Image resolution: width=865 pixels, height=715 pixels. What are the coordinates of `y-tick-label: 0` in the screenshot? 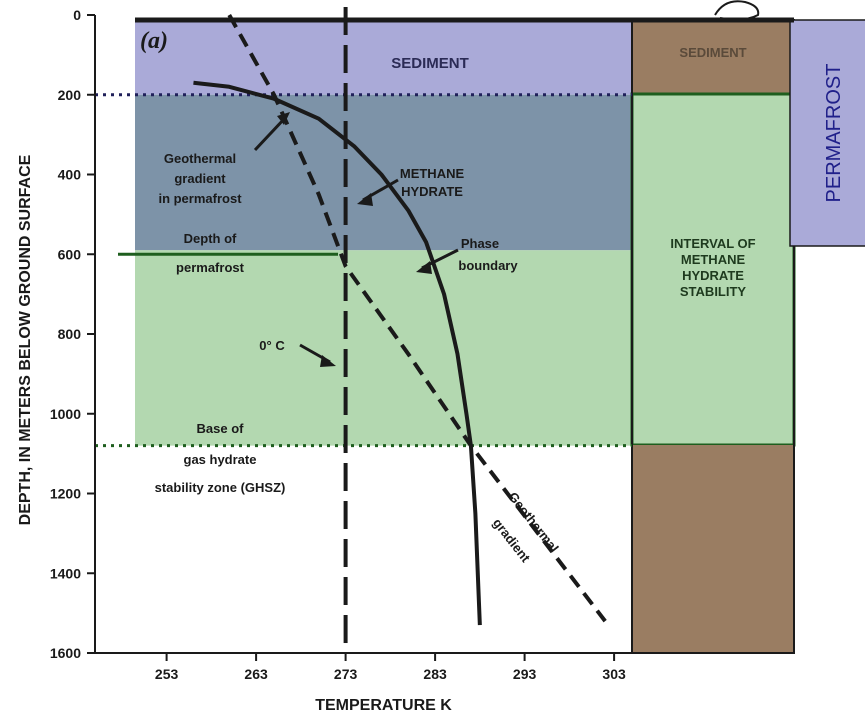 It's located at (77, 15).